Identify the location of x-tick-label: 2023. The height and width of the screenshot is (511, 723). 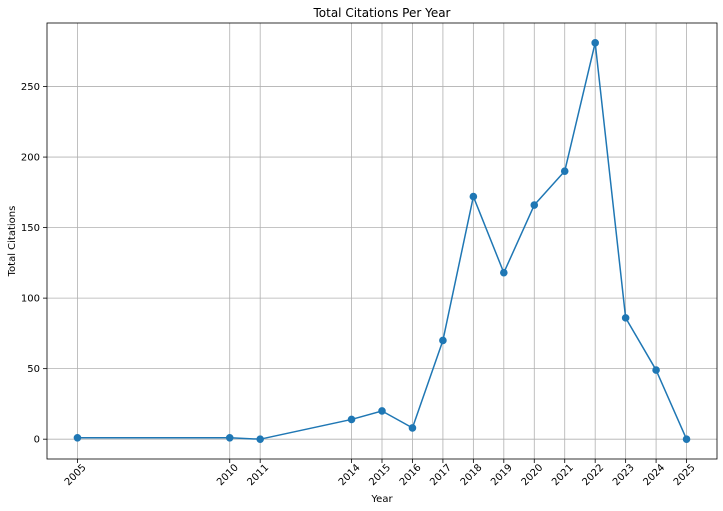
(624, 475).